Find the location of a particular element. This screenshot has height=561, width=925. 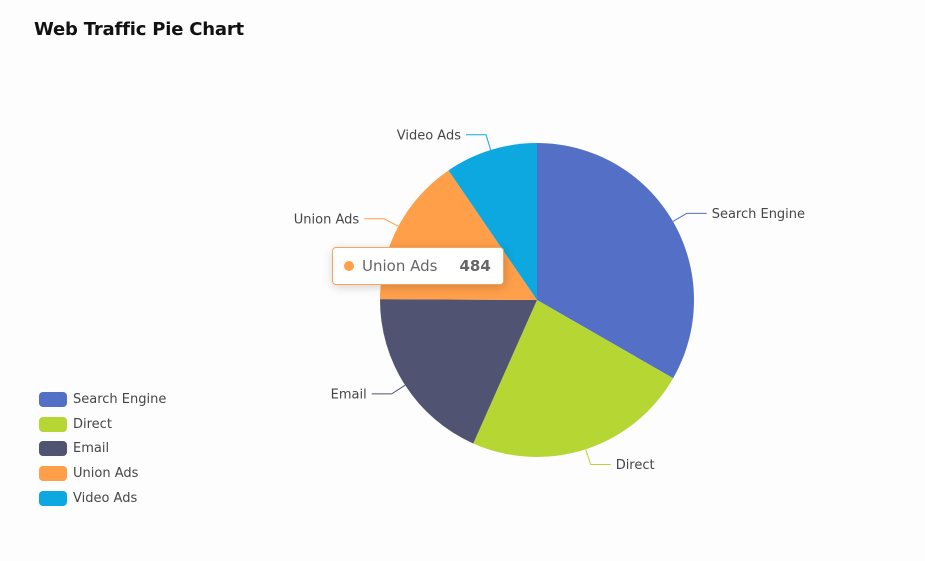

legend-item-email: Email is located at coordinates (102, 449).